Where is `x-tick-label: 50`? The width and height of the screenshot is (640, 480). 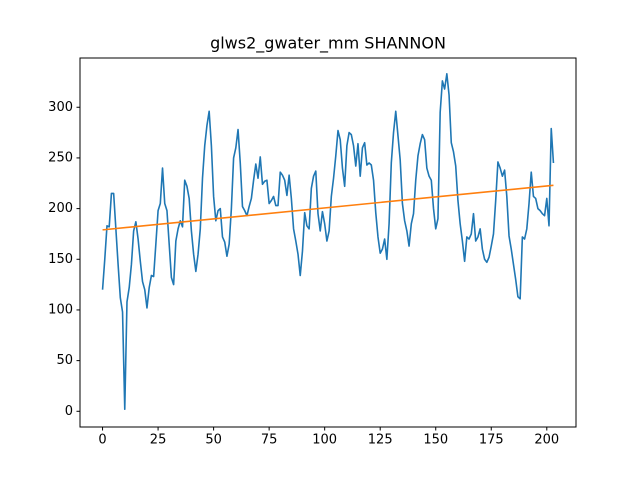
x-tick-label: 50 is located at coordinates (213, 440).